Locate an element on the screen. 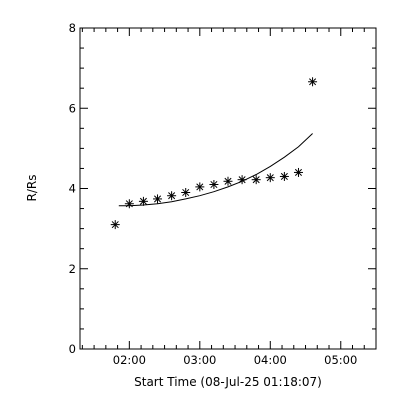 This screenshot has width=400, height=400. y-tick-label: 0 is located at coordinates (72, 349).